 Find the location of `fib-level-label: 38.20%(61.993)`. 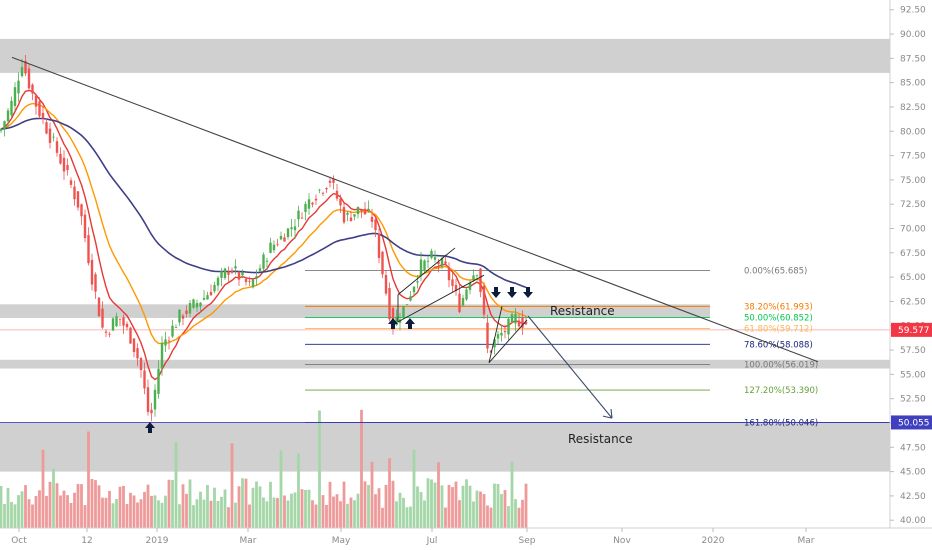

fib-level-label: 38.20%(61.993) is located at coordinates (778, 307).